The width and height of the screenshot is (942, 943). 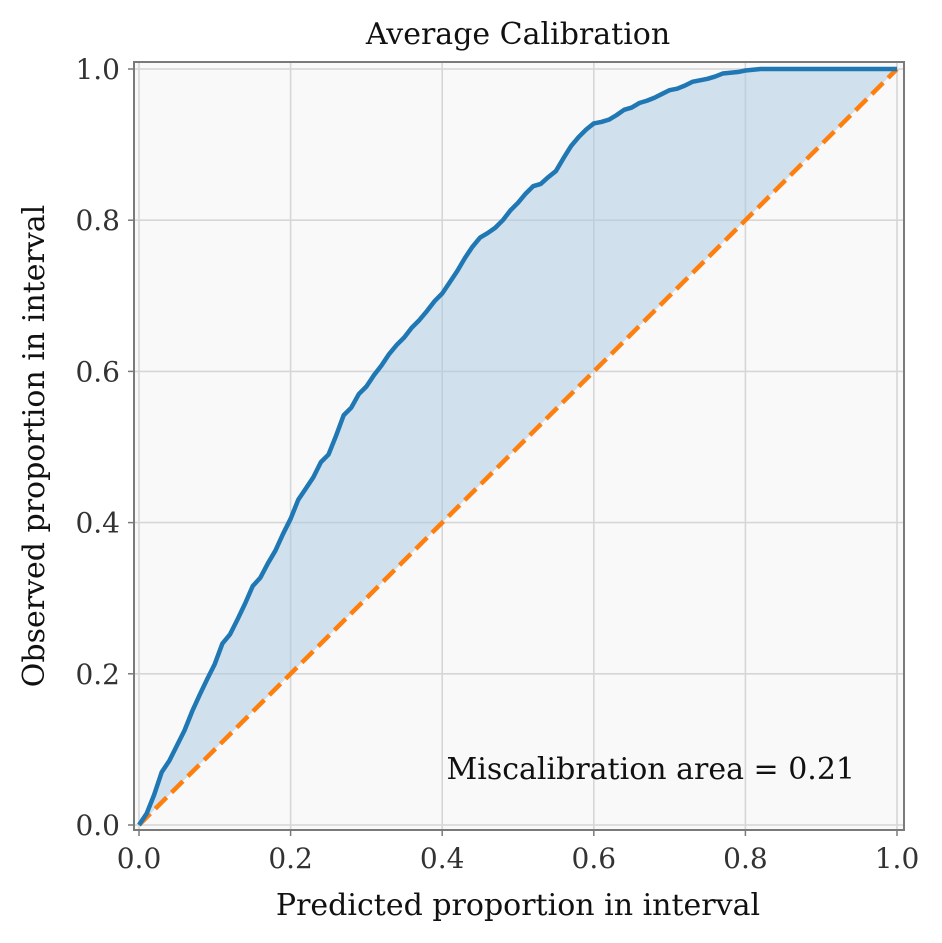 I want to click on x-tick-label: 0.4, so click(x=442, y=858).